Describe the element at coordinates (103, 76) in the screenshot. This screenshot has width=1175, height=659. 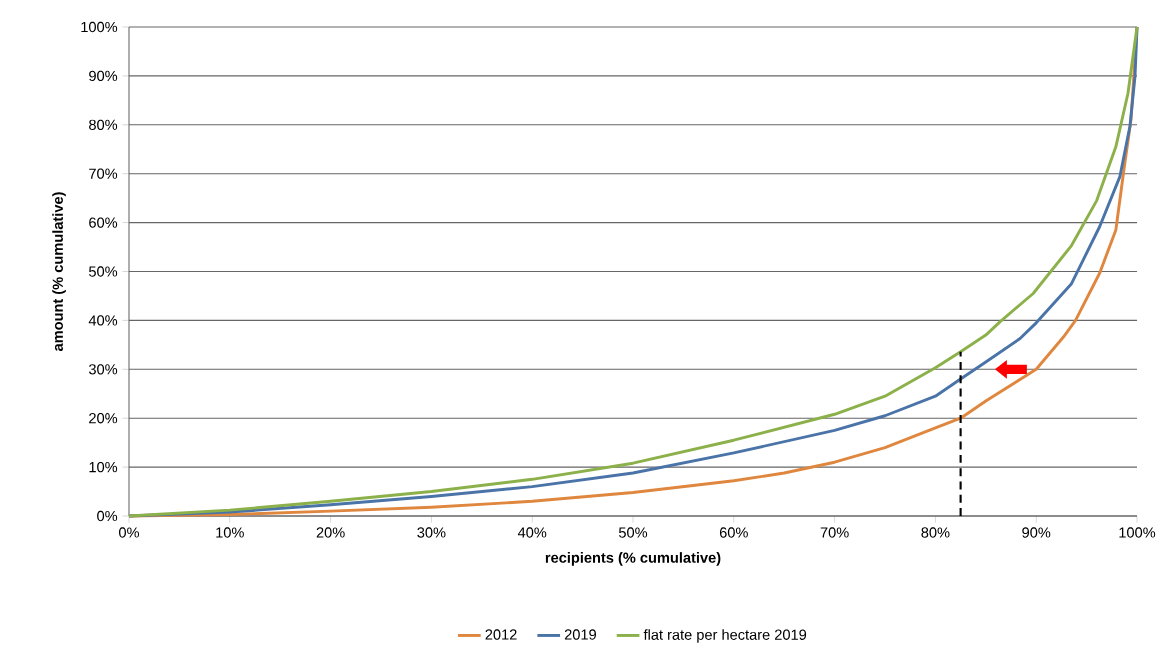
I see `y-tick-label: 90%` at that location.